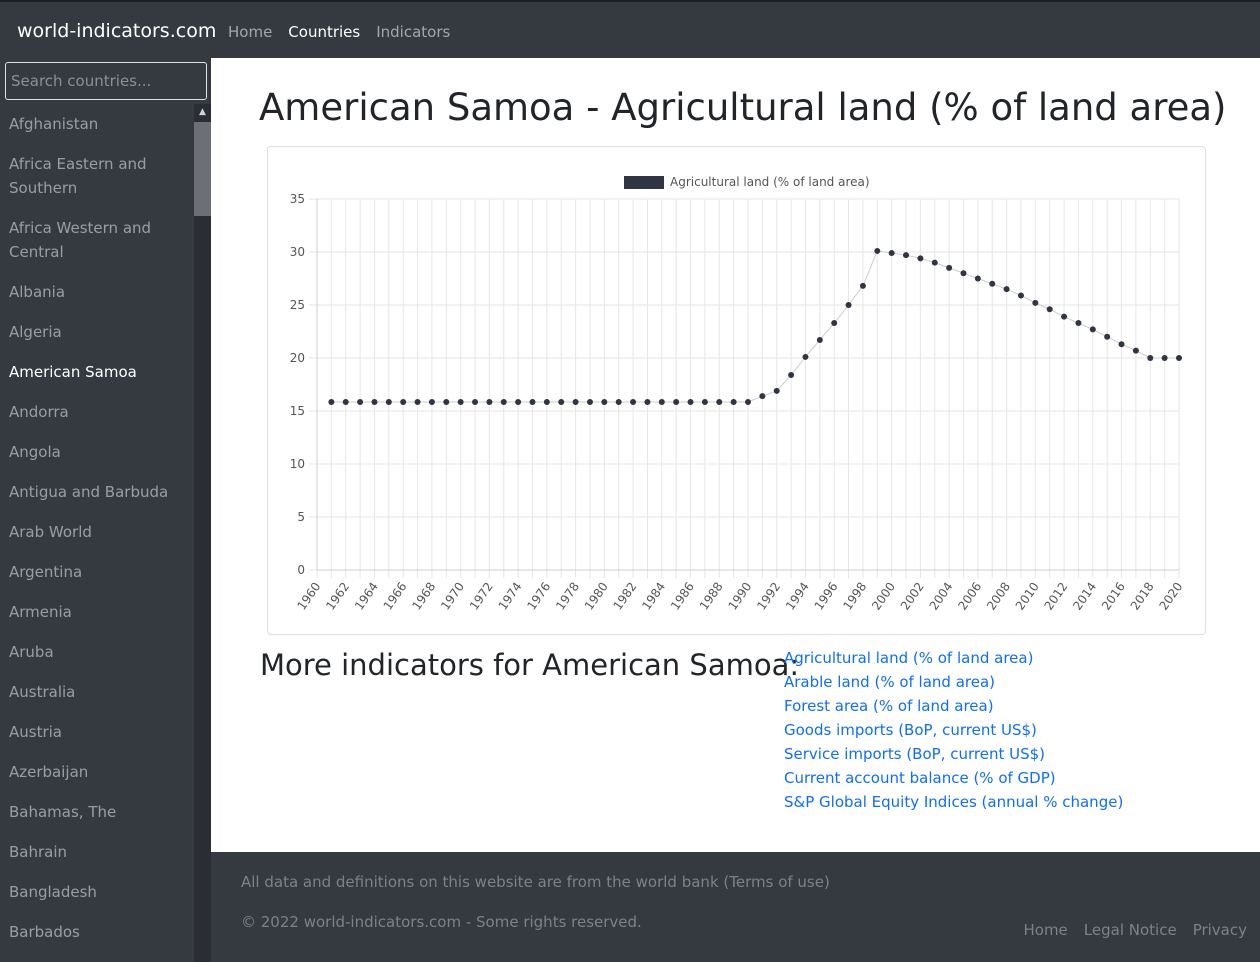 The width and height of the screenshot is (1260, 962). What do you see at coordinates (78, 176) in the screenshot?
I see `sidebar-country-item: Africa Eastern and Southern` at bounding box center [78, 176].